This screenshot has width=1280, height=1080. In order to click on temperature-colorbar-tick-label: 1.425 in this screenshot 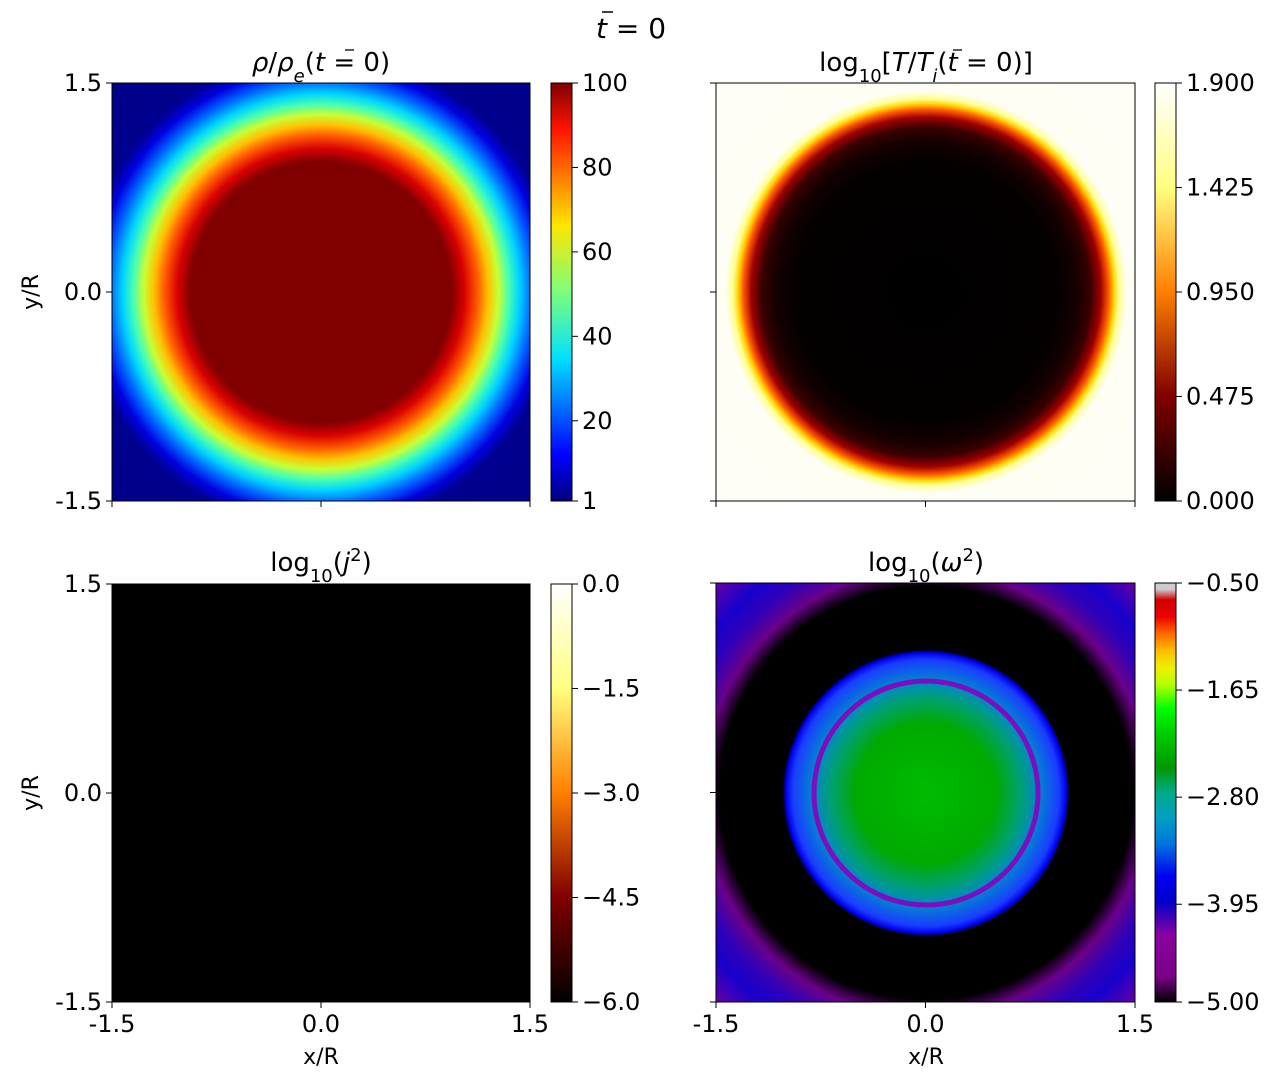, I will do `click(1220, 188)`.